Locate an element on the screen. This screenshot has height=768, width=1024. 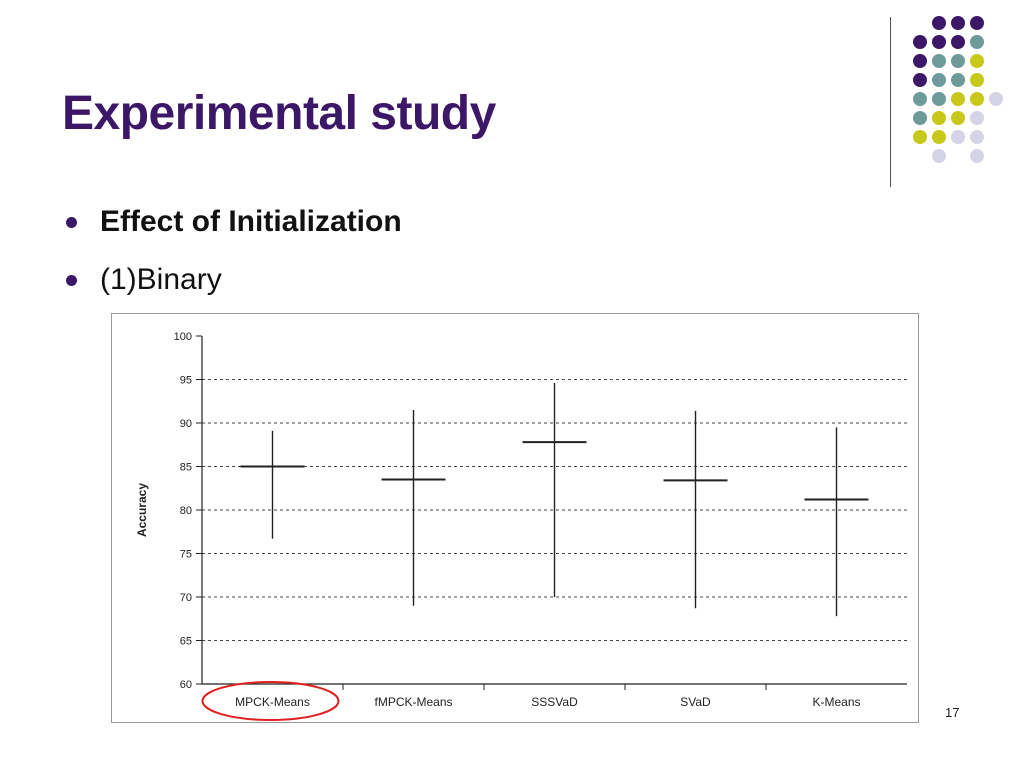
y-tick-label: 85 is located at coordinates (186, 468).